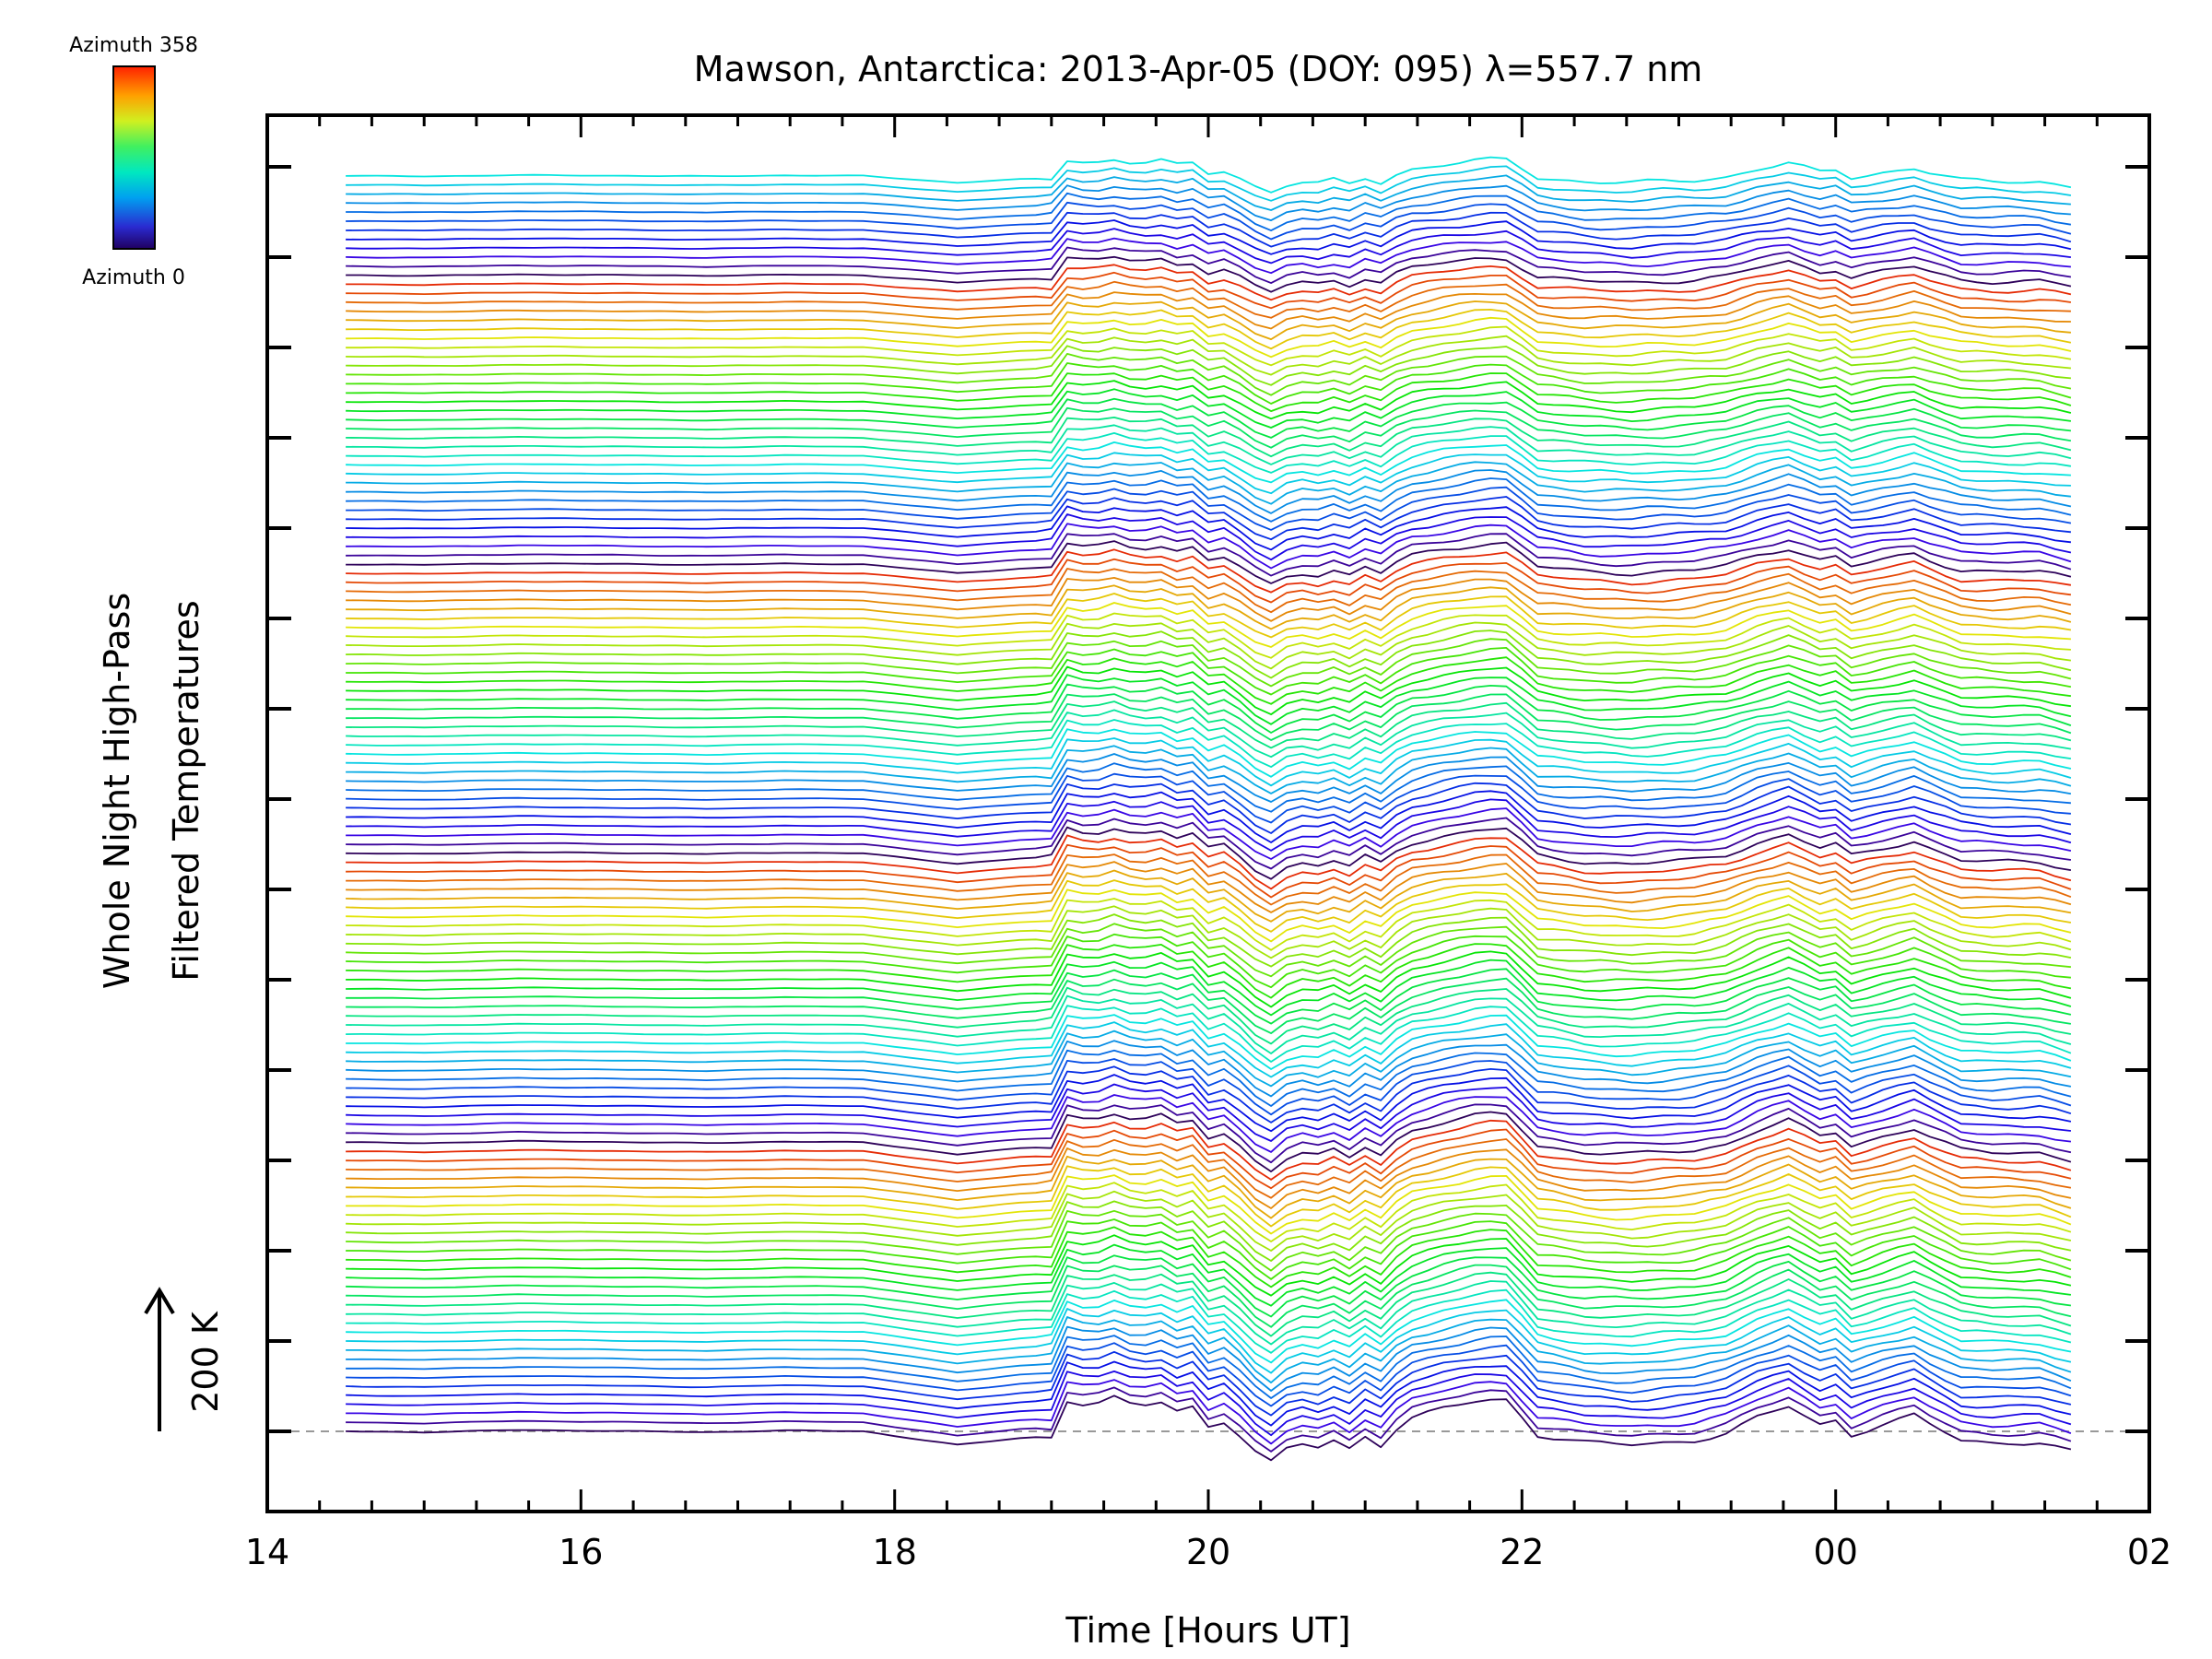 The width and height of the screenshot is (2212, 1659). Describe the element at coordinates (1522, 1552) in the screenshot. I see `x-tick-label: 22` at that location.